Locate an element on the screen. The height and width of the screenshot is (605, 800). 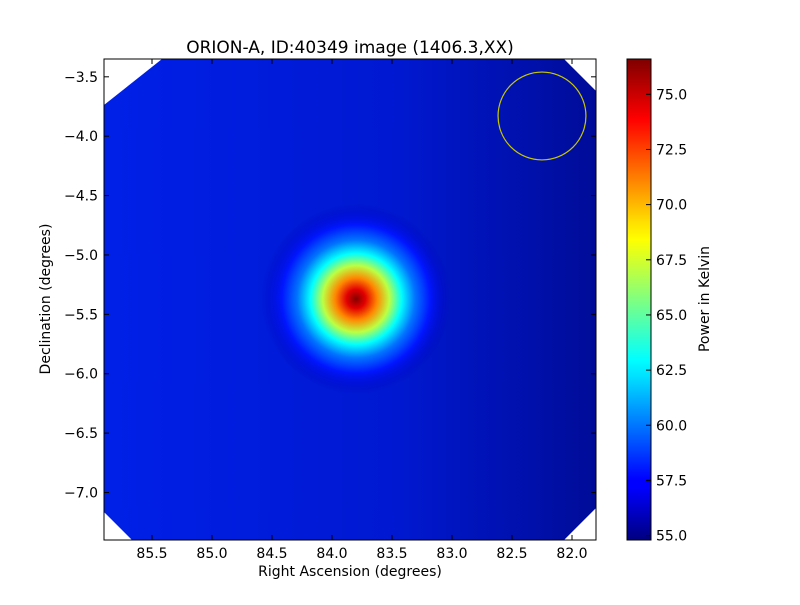
x-tick-label: 82.5 is located at coordinates (511, 554).